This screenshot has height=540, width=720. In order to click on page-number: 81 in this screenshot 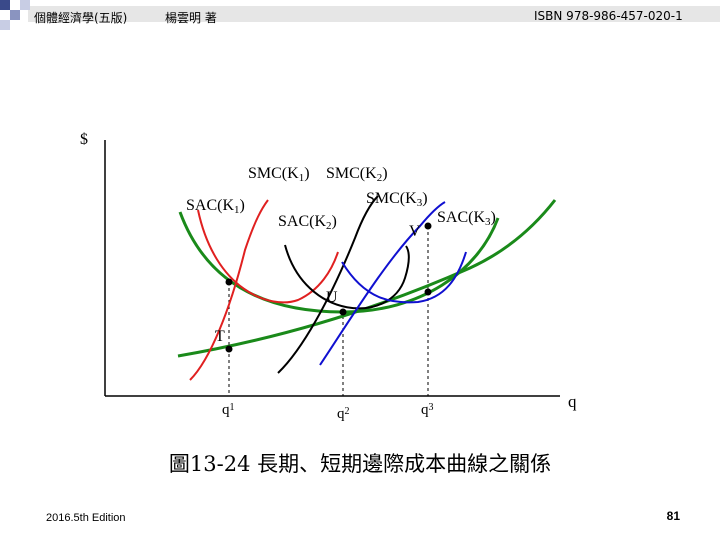, I will do `click(673, 516)`.